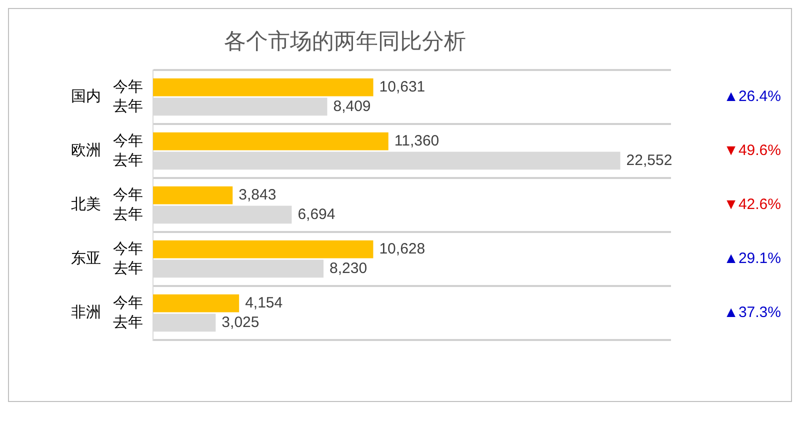  I want to click on data-label: 8,409, so click(352, 106).